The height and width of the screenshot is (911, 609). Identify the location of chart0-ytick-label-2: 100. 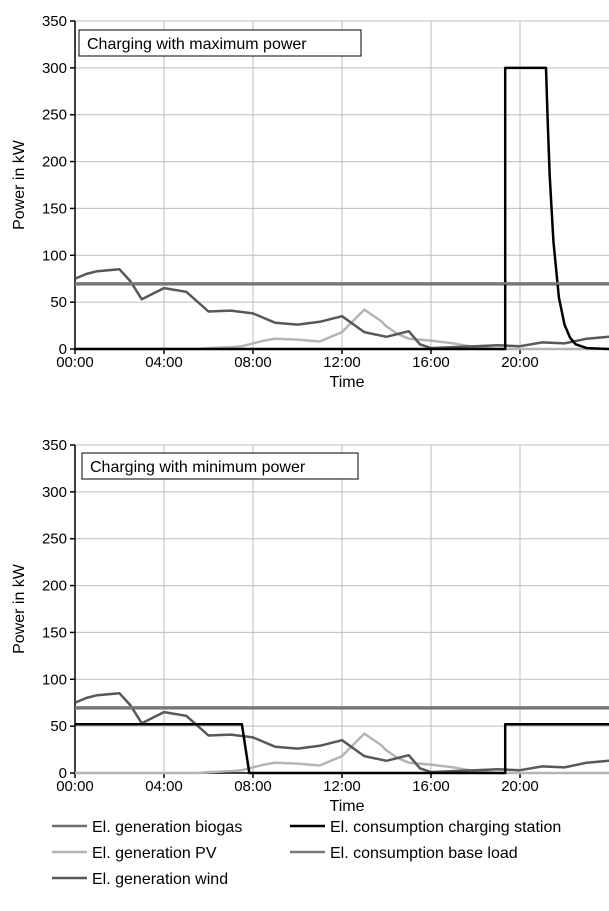
(54, 255).